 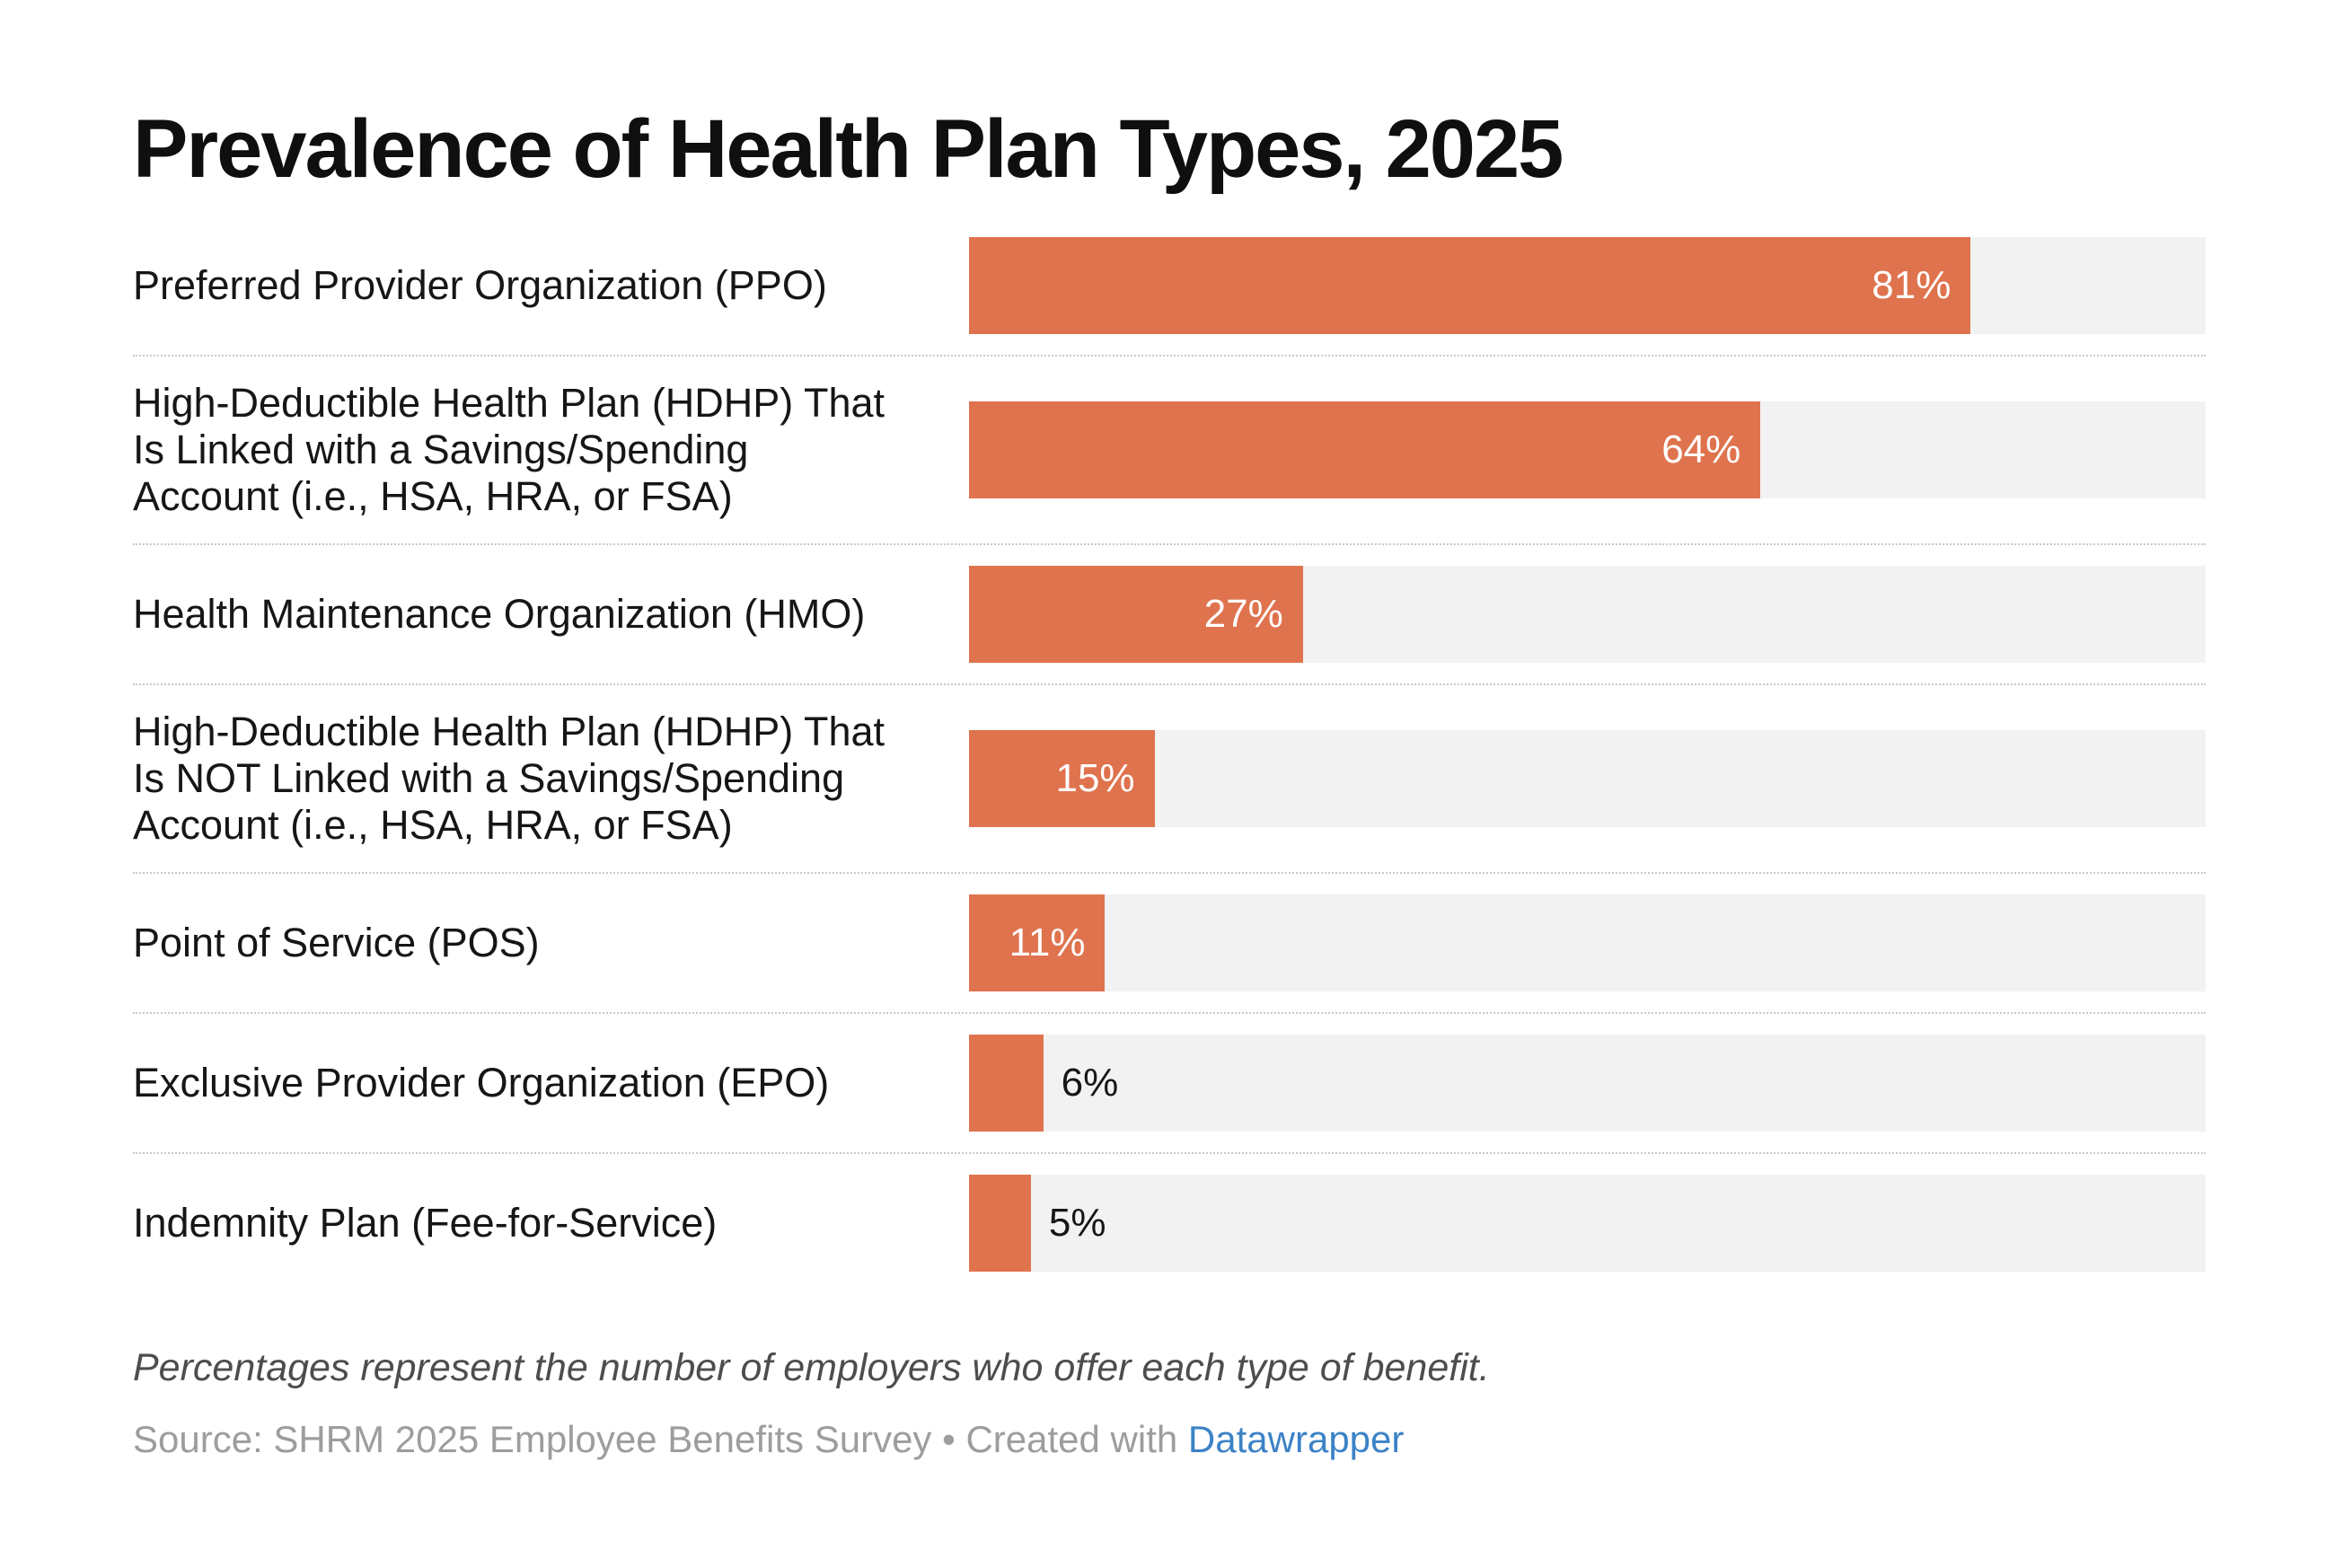 I want to click on bar: 27%, so click(x=1136, y=614).